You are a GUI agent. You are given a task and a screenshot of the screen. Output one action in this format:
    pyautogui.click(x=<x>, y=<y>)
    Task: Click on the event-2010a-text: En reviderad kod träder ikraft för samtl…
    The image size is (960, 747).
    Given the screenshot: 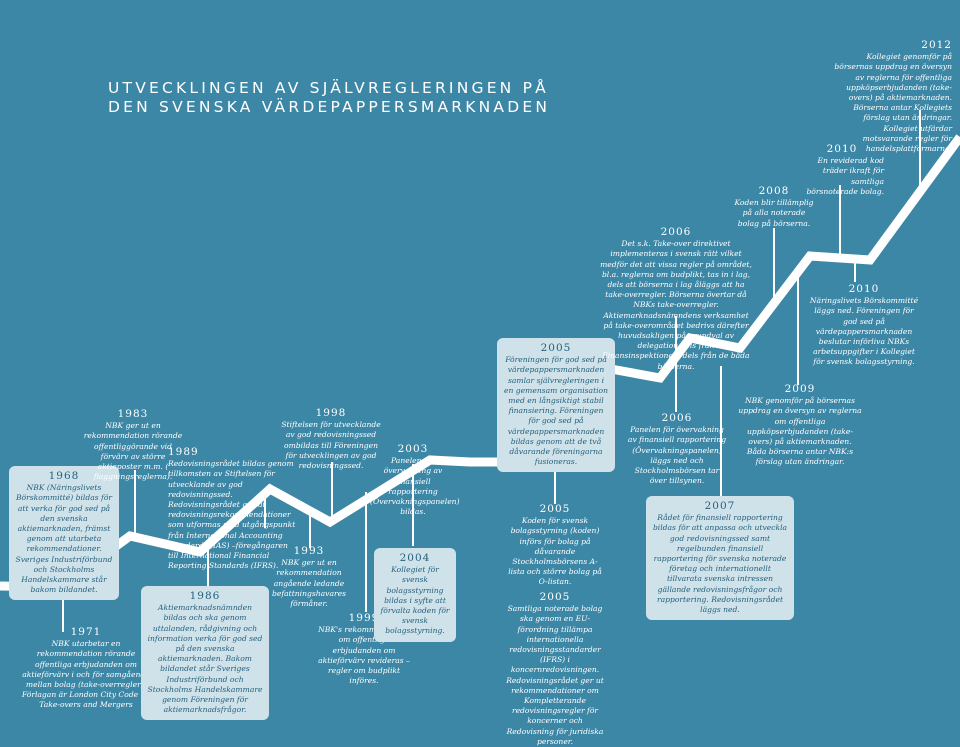 What is the action you would take?
    pyautogui.click(x=845, y=176)
    